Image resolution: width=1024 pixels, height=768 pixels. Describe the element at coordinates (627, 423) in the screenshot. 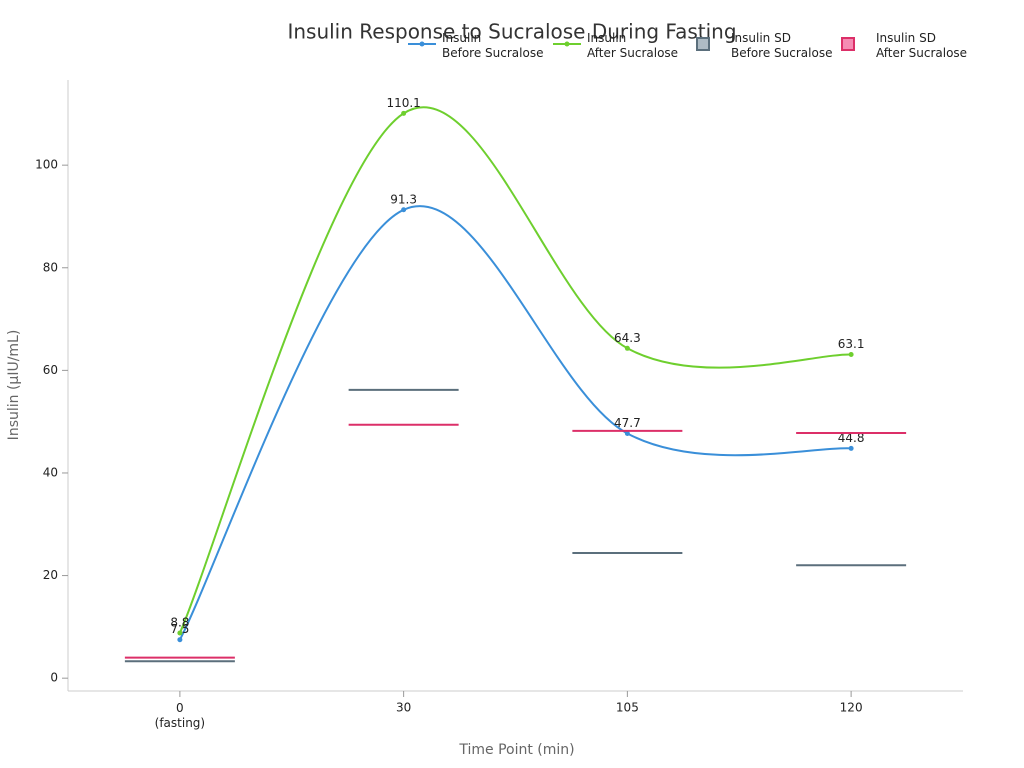

I see `data-label: 47.7` at that location.